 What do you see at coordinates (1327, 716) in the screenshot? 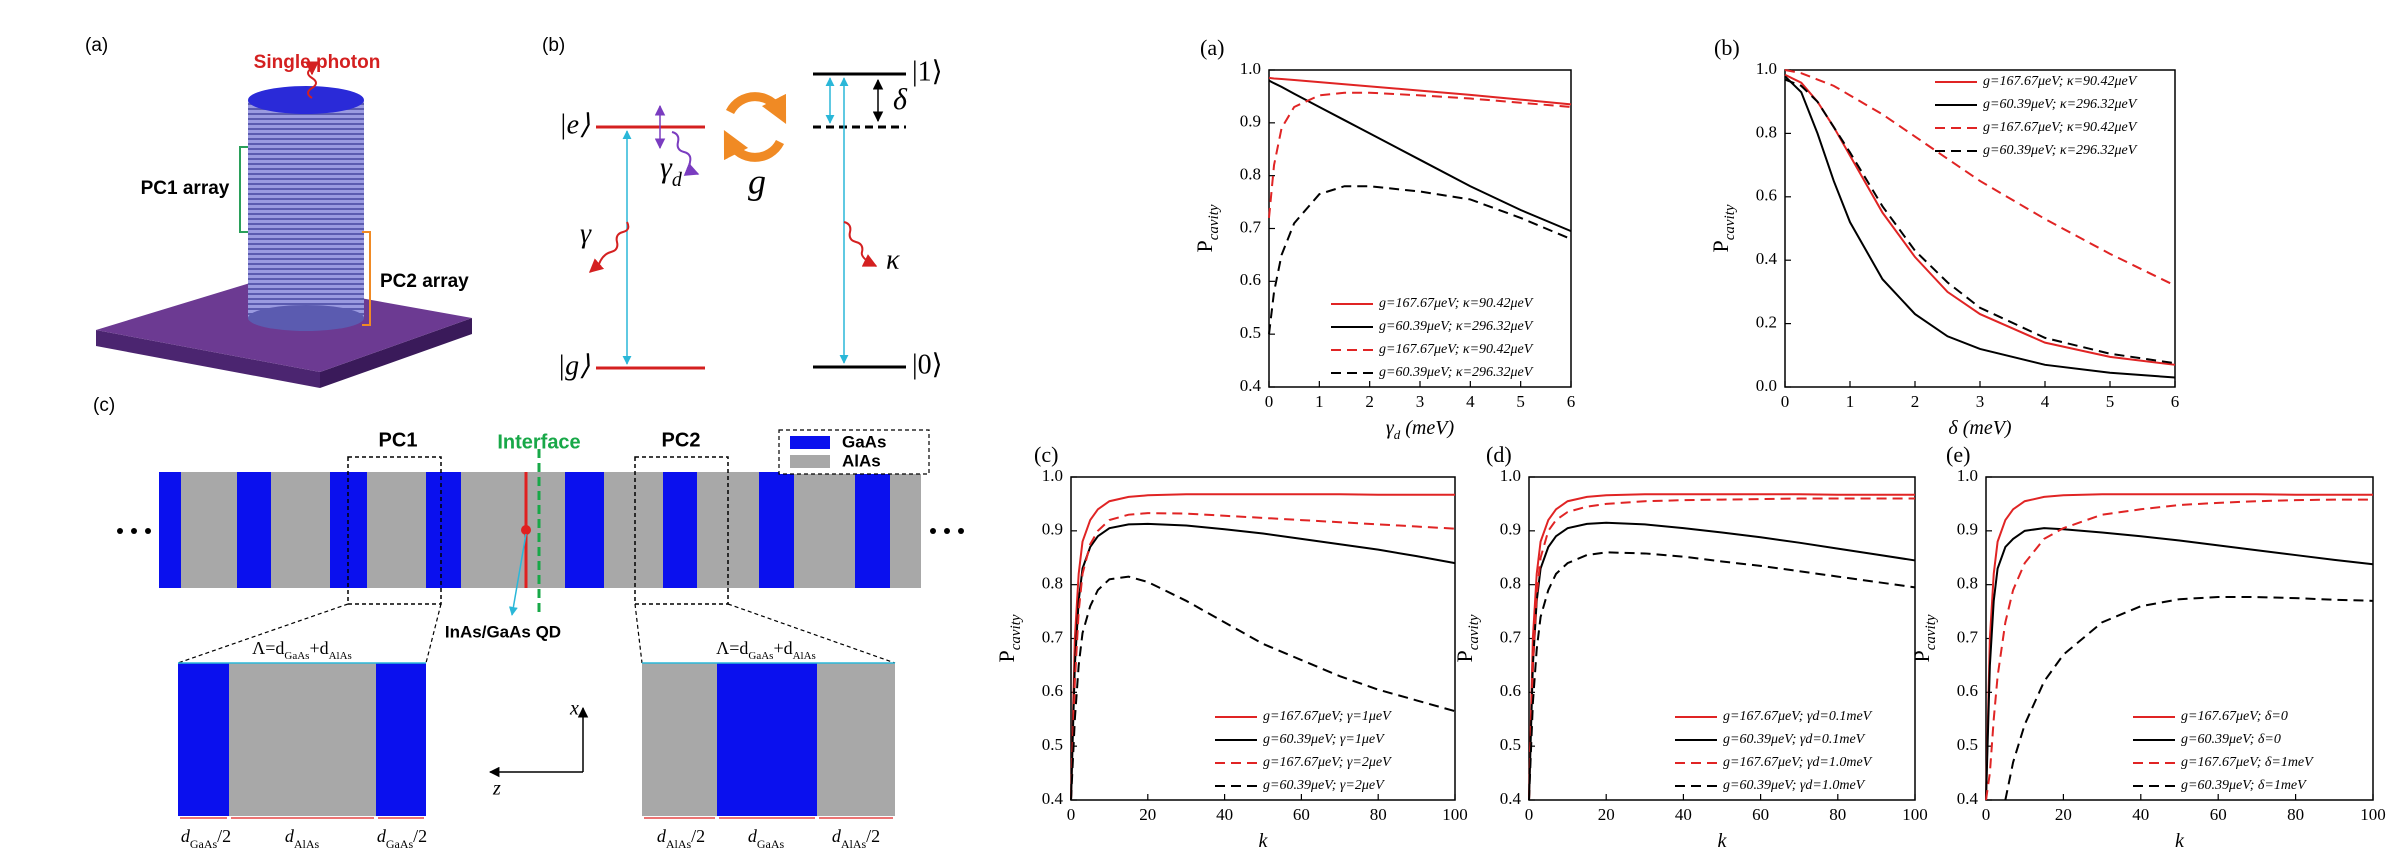
I see `legend-label: g=167.67μeV; γ=1μeV` at bounding box center [1327, 716].